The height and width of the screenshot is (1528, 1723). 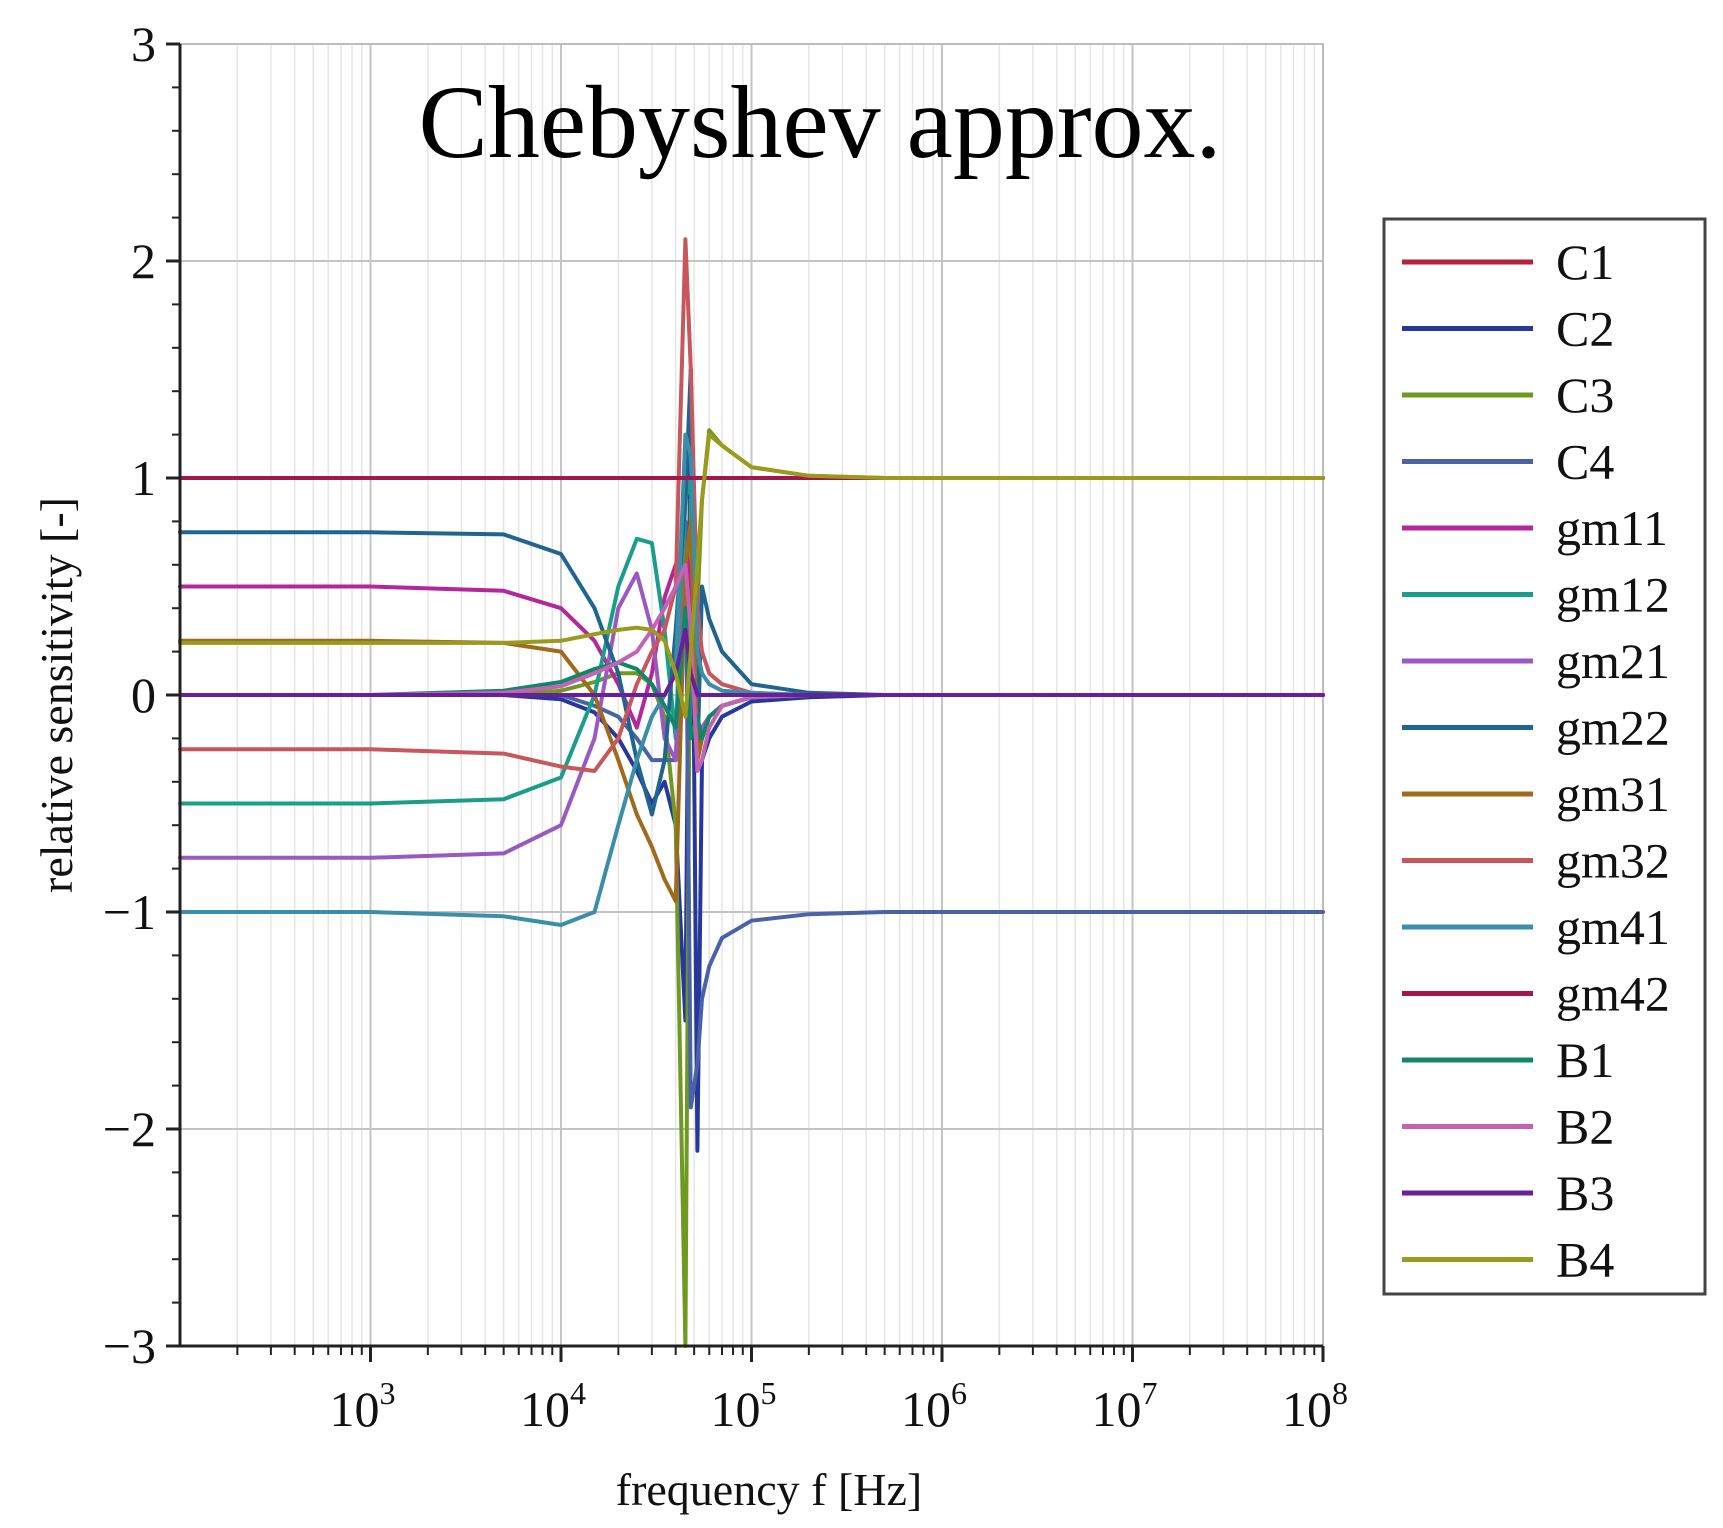 What do you see at coordinates (1315, 1406) in the screenshot?
I see `x-tick-label: 10⁸` at bounding box center [1315, 1406].